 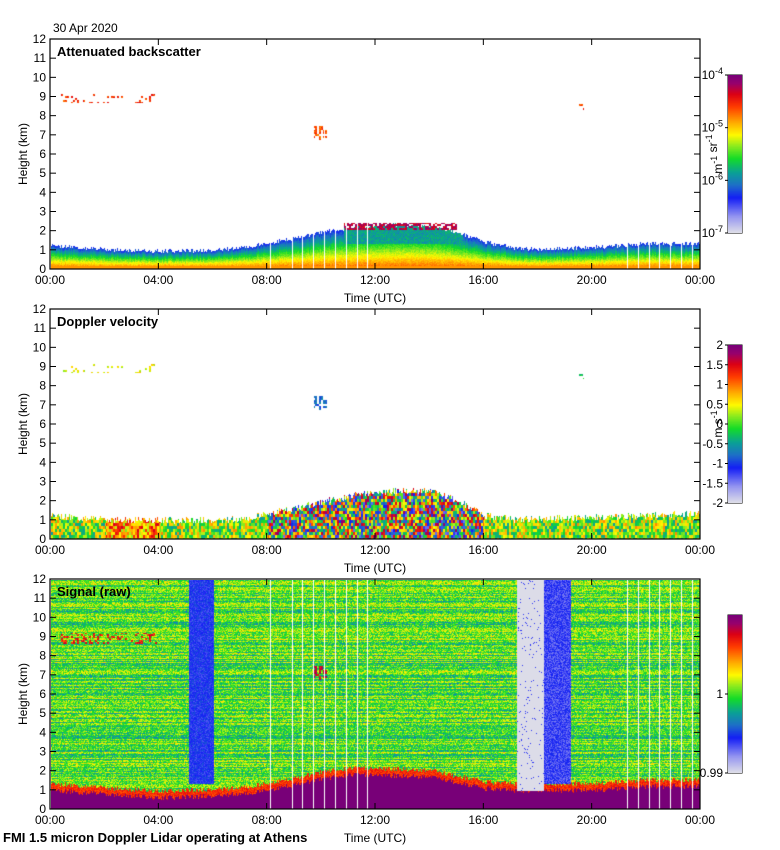 I want to click on colorbar-tick-label: 10⁻⁴, so click(x=712, y=74).